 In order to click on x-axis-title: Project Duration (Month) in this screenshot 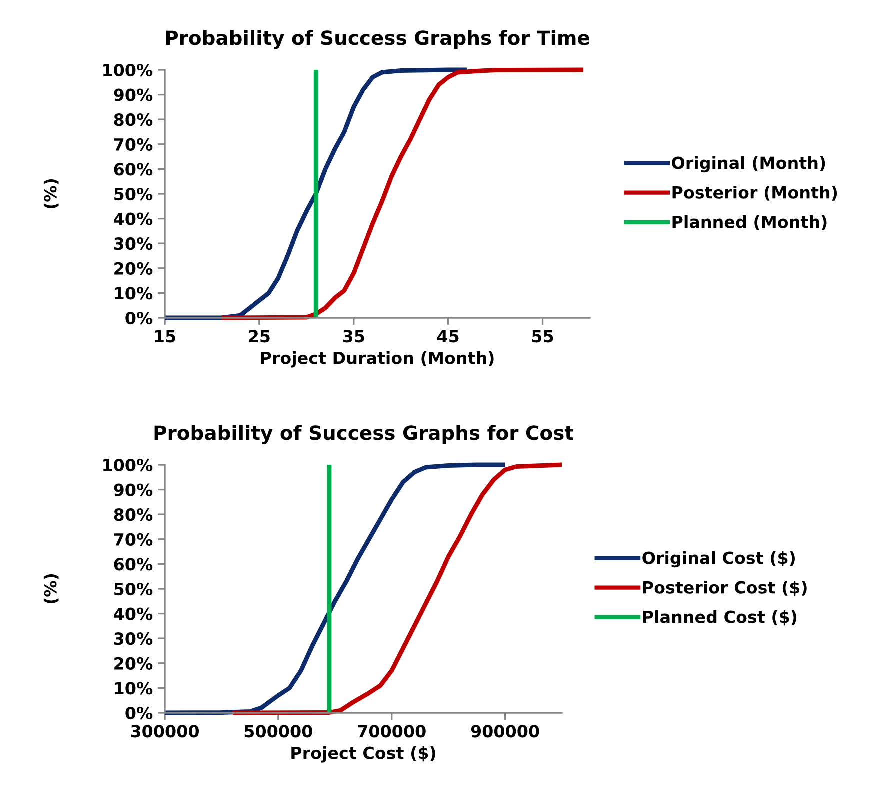, I will do `click(377, 359)`.